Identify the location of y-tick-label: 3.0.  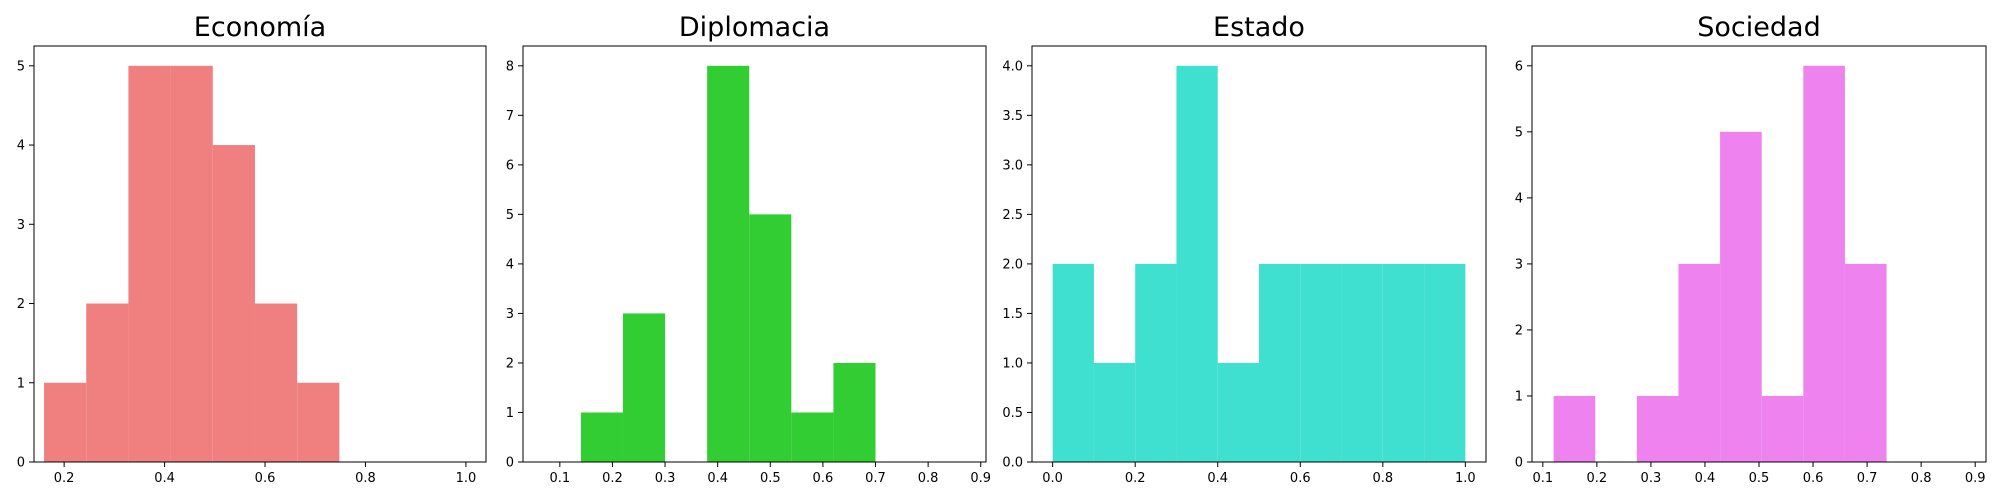
(1012, 165).